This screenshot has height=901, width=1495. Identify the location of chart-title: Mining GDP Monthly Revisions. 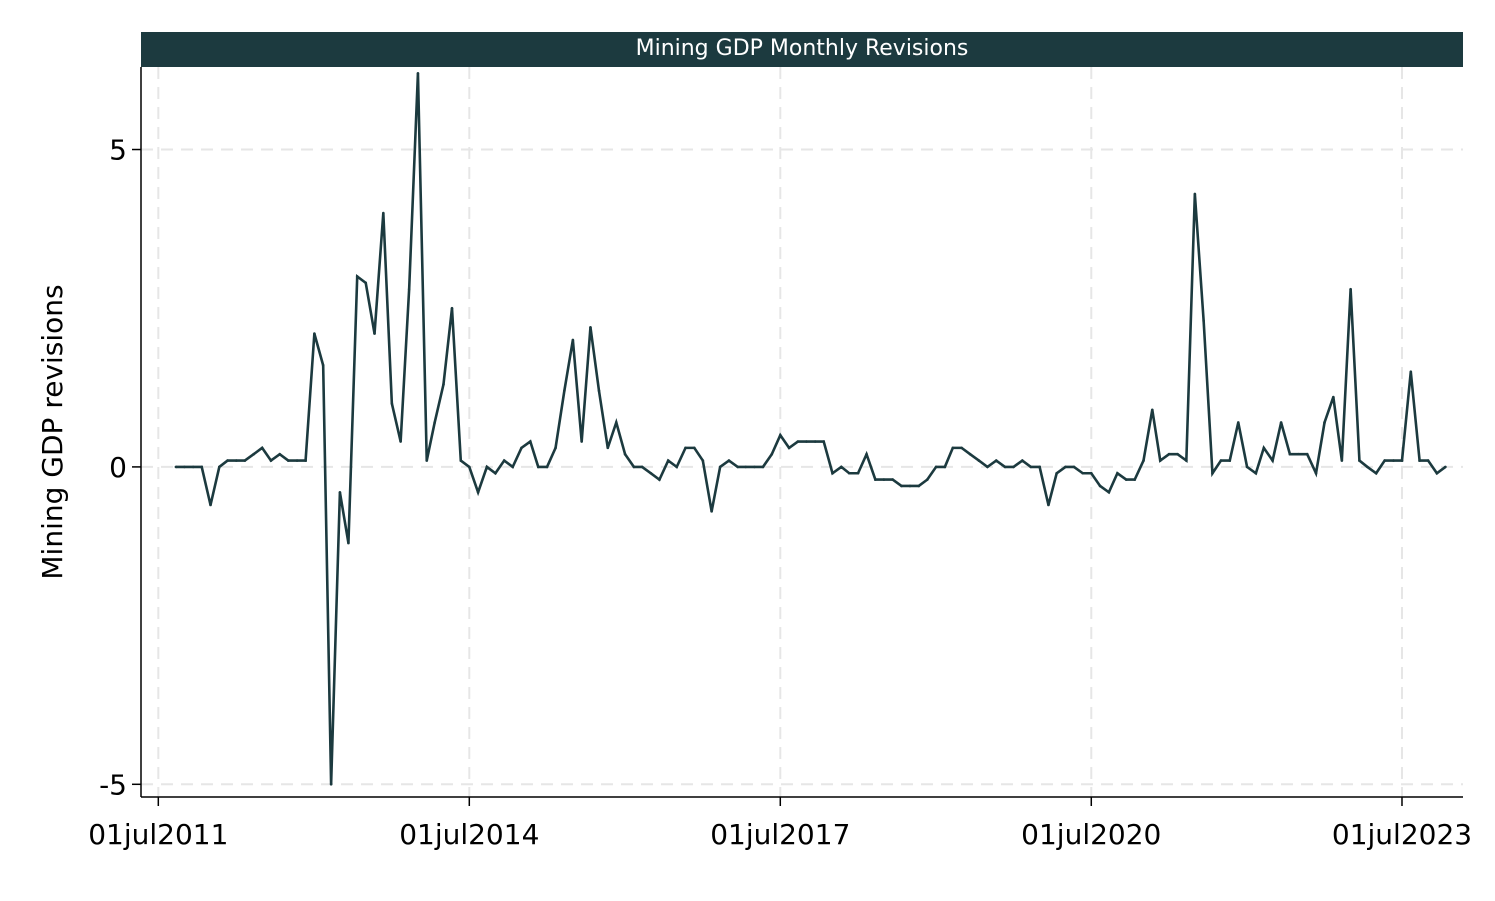
(802, 48).